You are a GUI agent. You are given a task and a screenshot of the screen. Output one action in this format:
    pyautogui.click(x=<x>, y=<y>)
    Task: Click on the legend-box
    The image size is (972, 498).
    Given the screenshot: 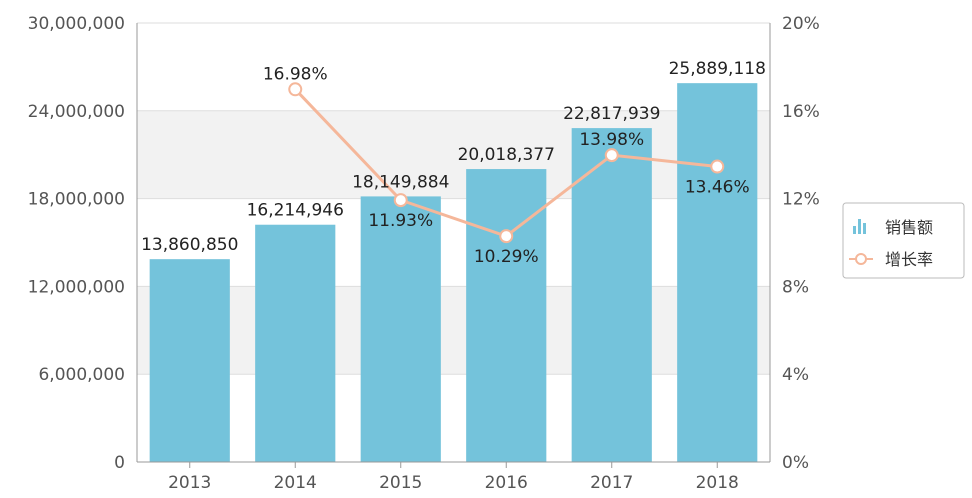 What is the action you would take?
    pyautogui.click(x=903, y=240)
    